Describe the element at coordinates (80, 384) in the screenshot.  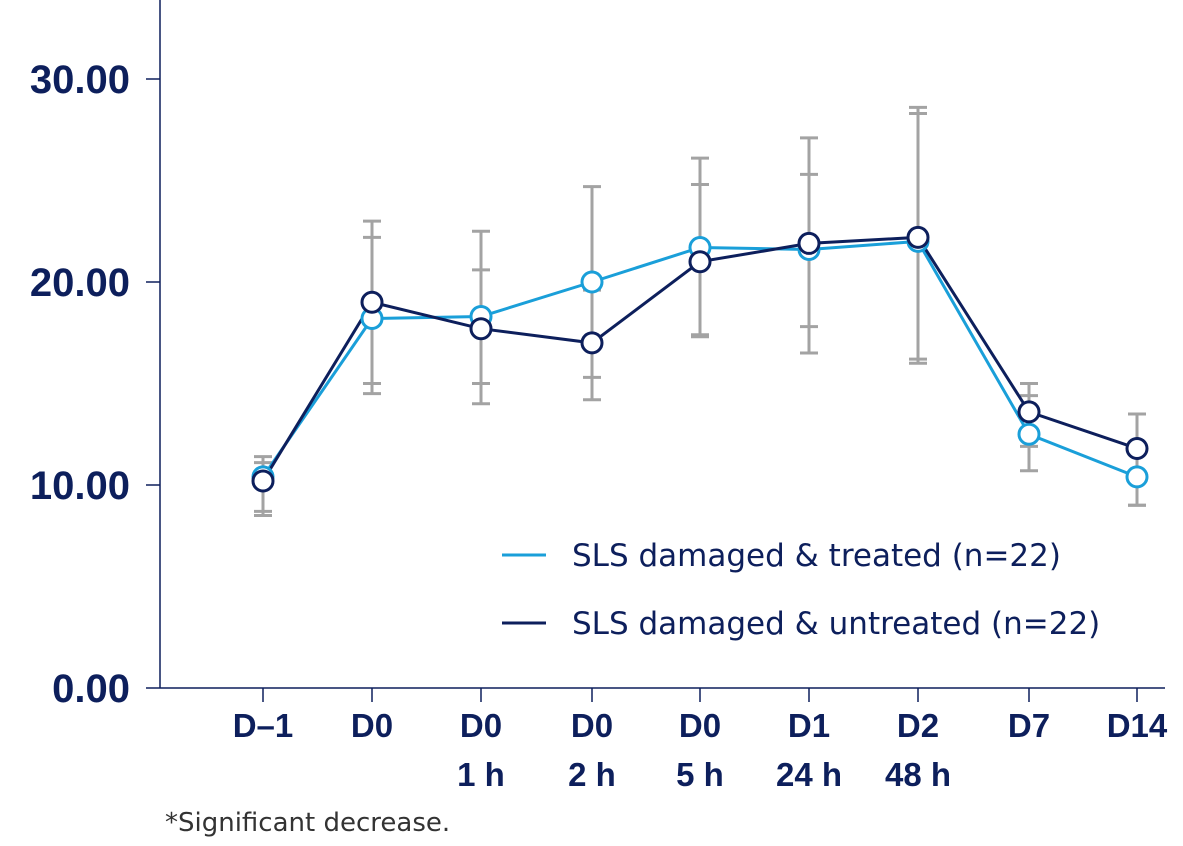
I see `y-tick-labels: 0.00 10.00 20.00 30.00` at that location.